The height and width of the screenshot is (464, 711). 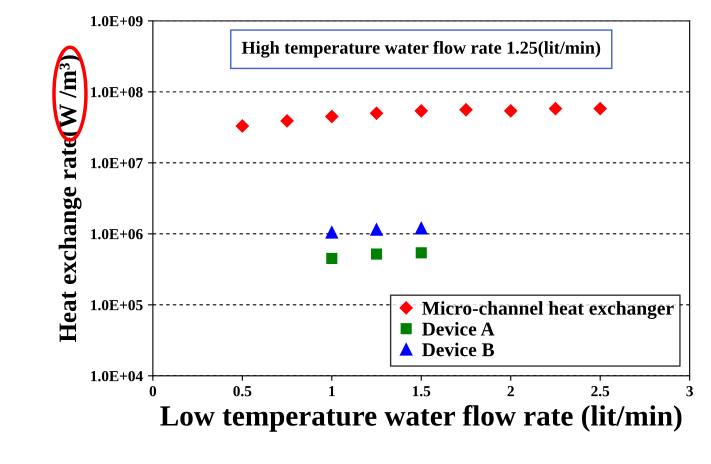 What do you see at coordinates (117, 21) in the screenshot?
I see `y-tick-label: 1.0E+09` at bounding box center [117, 21].